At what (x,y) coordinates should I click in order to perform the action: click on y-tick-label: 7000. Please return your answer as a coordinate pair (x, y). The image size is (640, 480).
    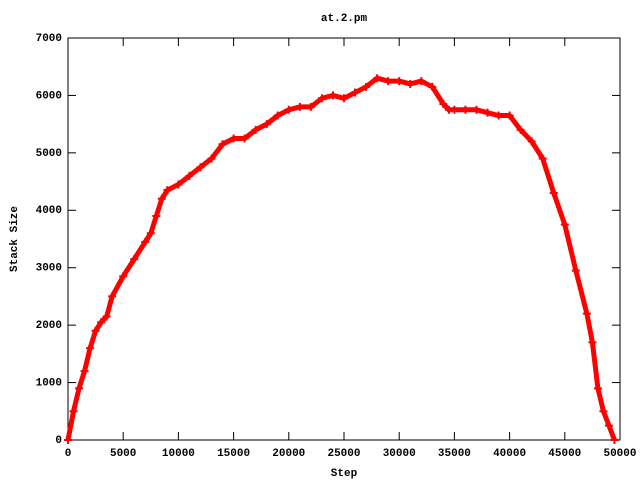
    Looking at the image, I should click on (49, 39).